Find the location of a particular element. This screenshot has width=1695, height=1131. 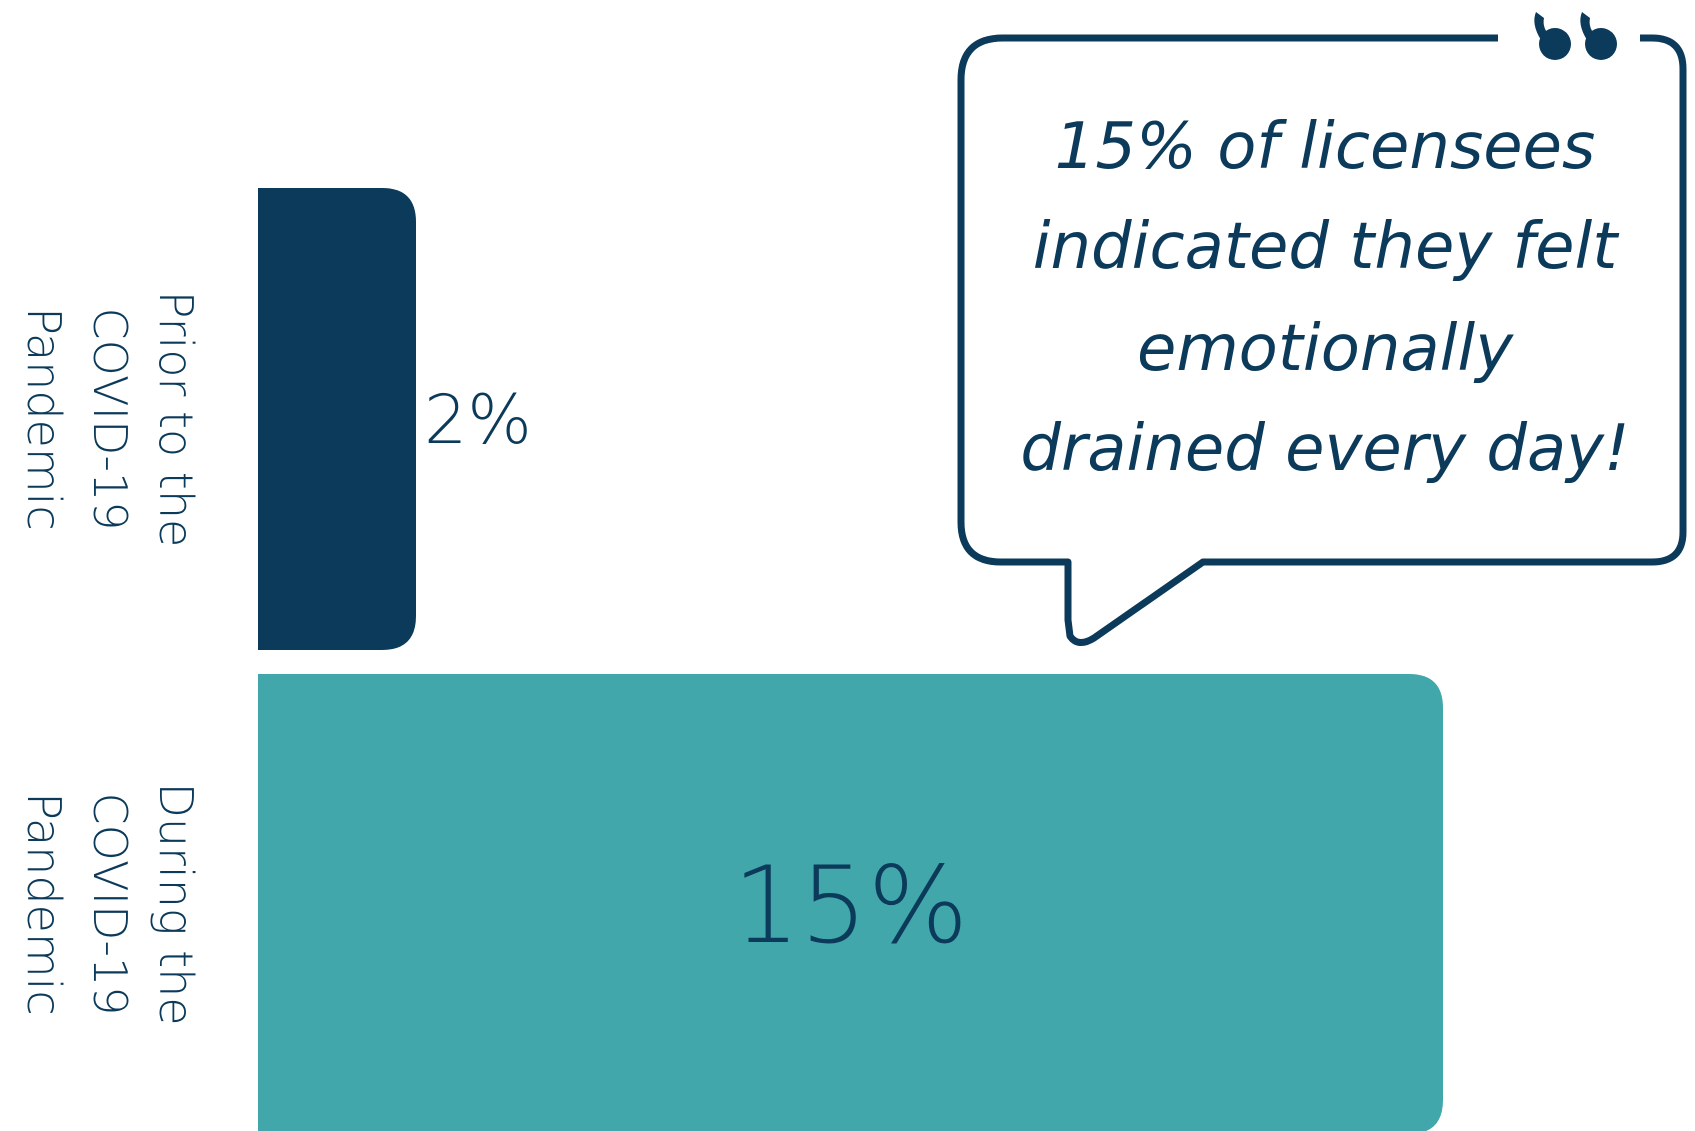

callout-line-3: emotionally is located at coordinates (1325, 349).